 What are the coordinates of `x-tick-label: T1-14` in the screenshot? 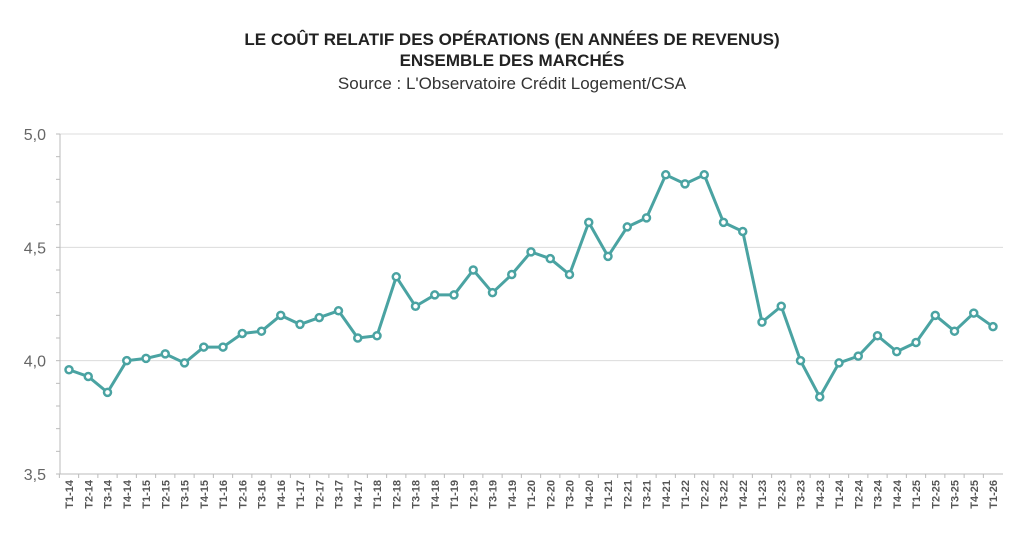 It's located at (70, 494).